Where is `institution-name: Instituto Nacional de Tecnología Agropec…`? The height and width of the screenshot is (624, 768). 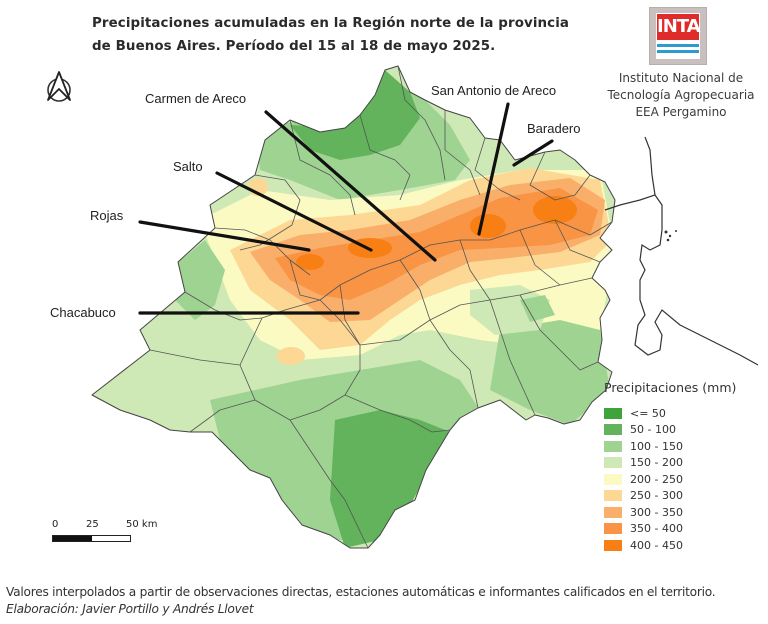
institution-name: Instituto Nacional de Tecnología Agropec… is located at coordinates (681, 95).